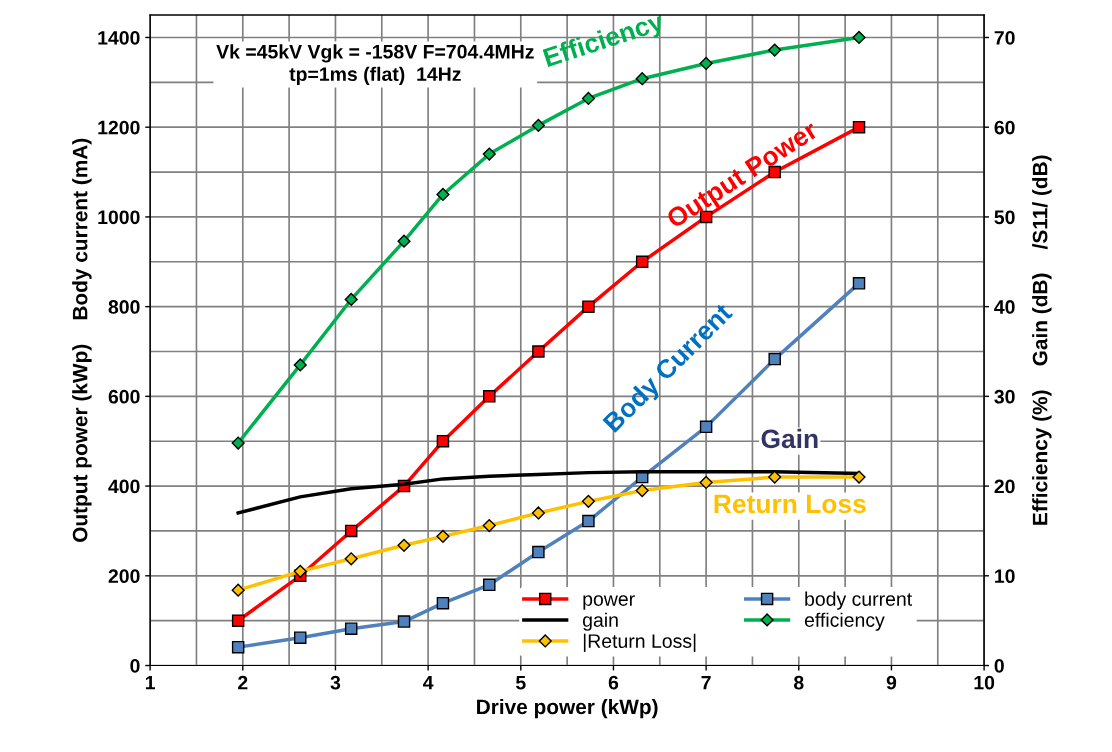 The width and height of the screenshot is (1112, 752). Describe the element at coordinates (600, 621) in the screenshot. I see `legend-label: gain` at that location.